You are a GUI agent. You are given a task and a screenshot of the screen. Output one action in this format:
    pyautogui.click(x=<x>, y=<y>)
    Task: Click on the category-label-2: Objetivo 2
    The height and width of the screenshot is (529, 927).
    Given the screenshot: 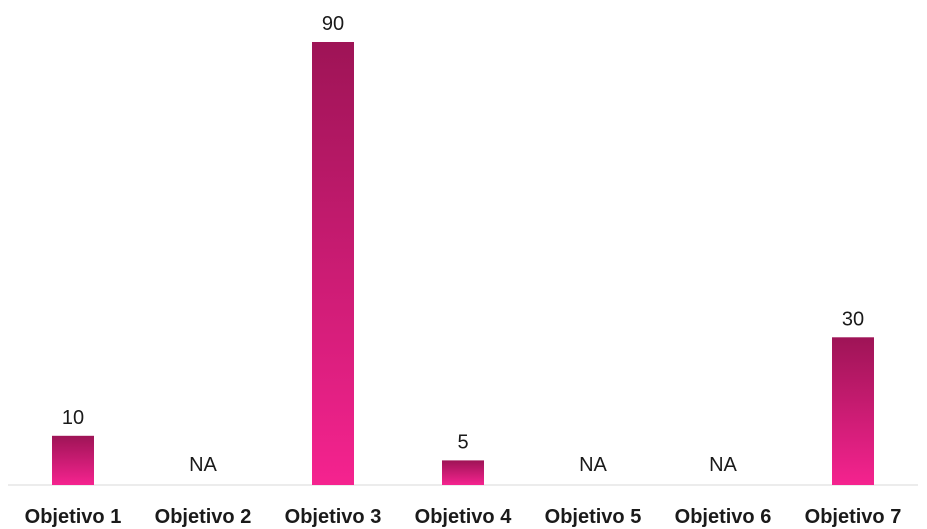 What is the action you would take?
    pyautogui.click(x=203, y=517)
    